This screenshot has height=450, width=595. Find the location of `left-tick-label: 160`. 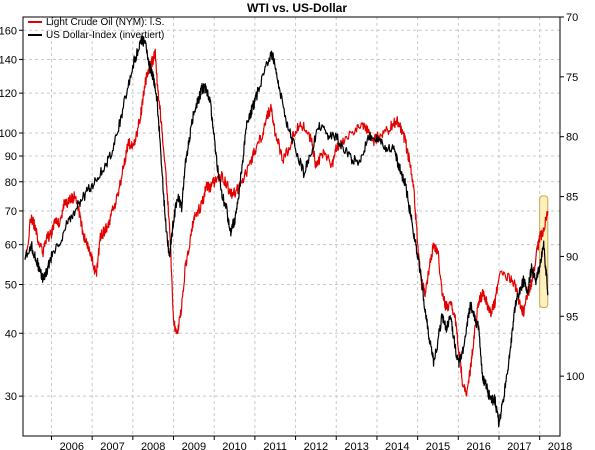

left-tick-label: 160 is located at coordinates (8, 31).